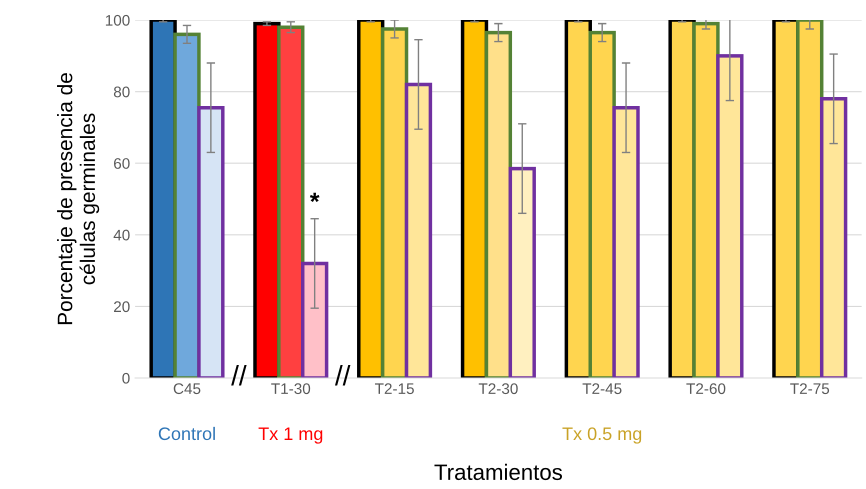  What do you see at coordinates (706, 388) in the screenshot?
I see `x-tick-label: T2-60` at bounding box center [706, 388].